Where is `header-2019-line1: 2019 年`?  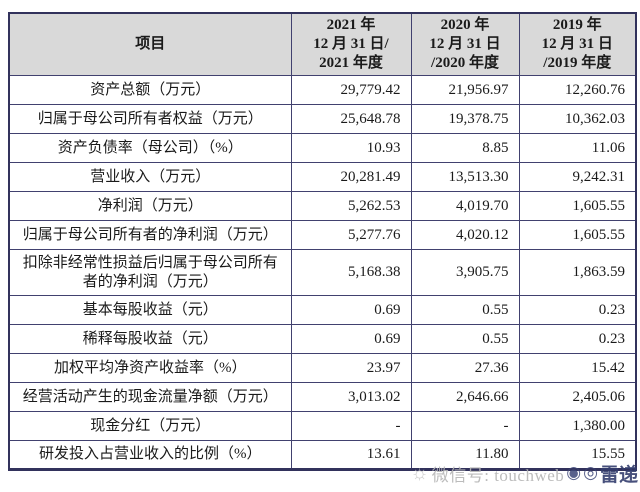 header-2019-line1: 2019 年 is located at coordinates (577, 25).